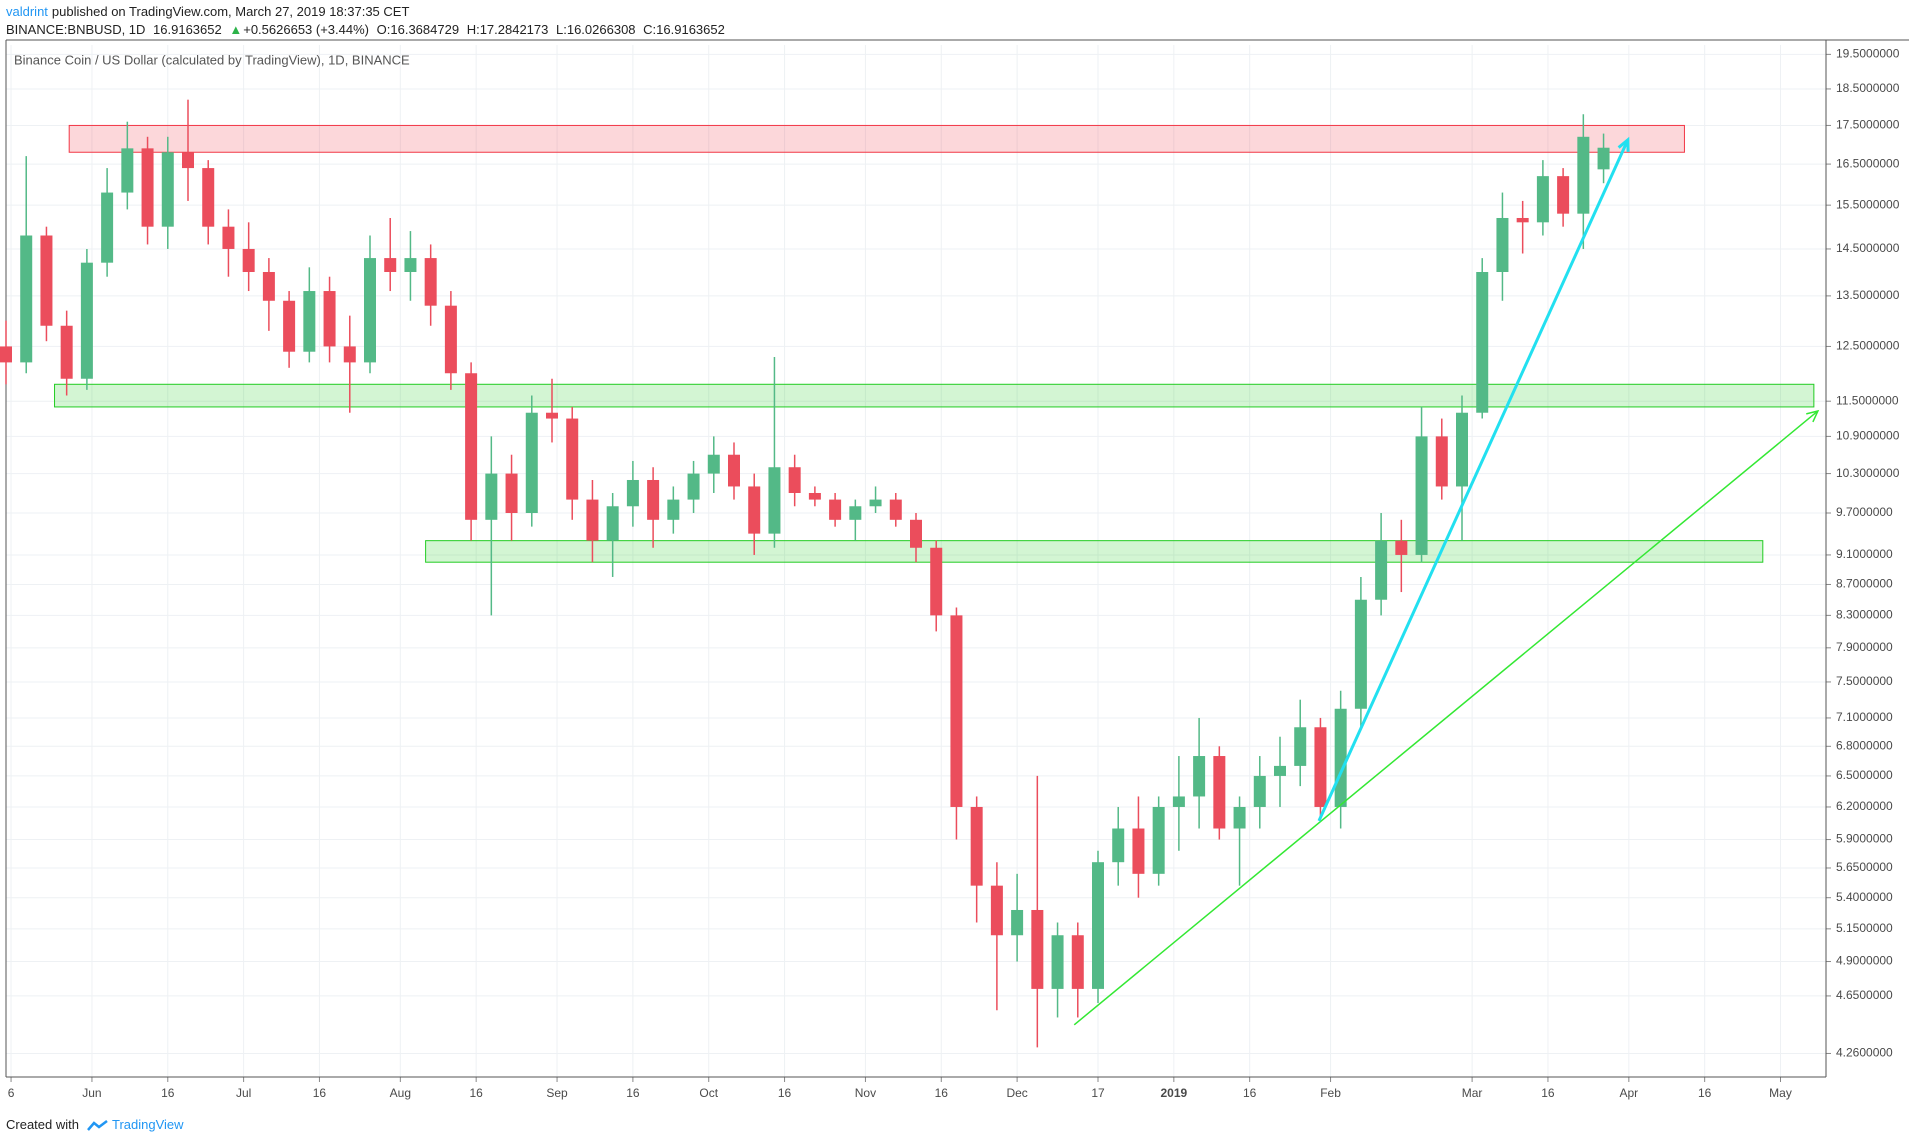 Image resolution: width=1909 pixels, height=1145 pixels. What do you see at coordinates (1864, 681) in the screenshot?
I see `y-tick-label: 7.5000000` at bounding box center [1864, 681].